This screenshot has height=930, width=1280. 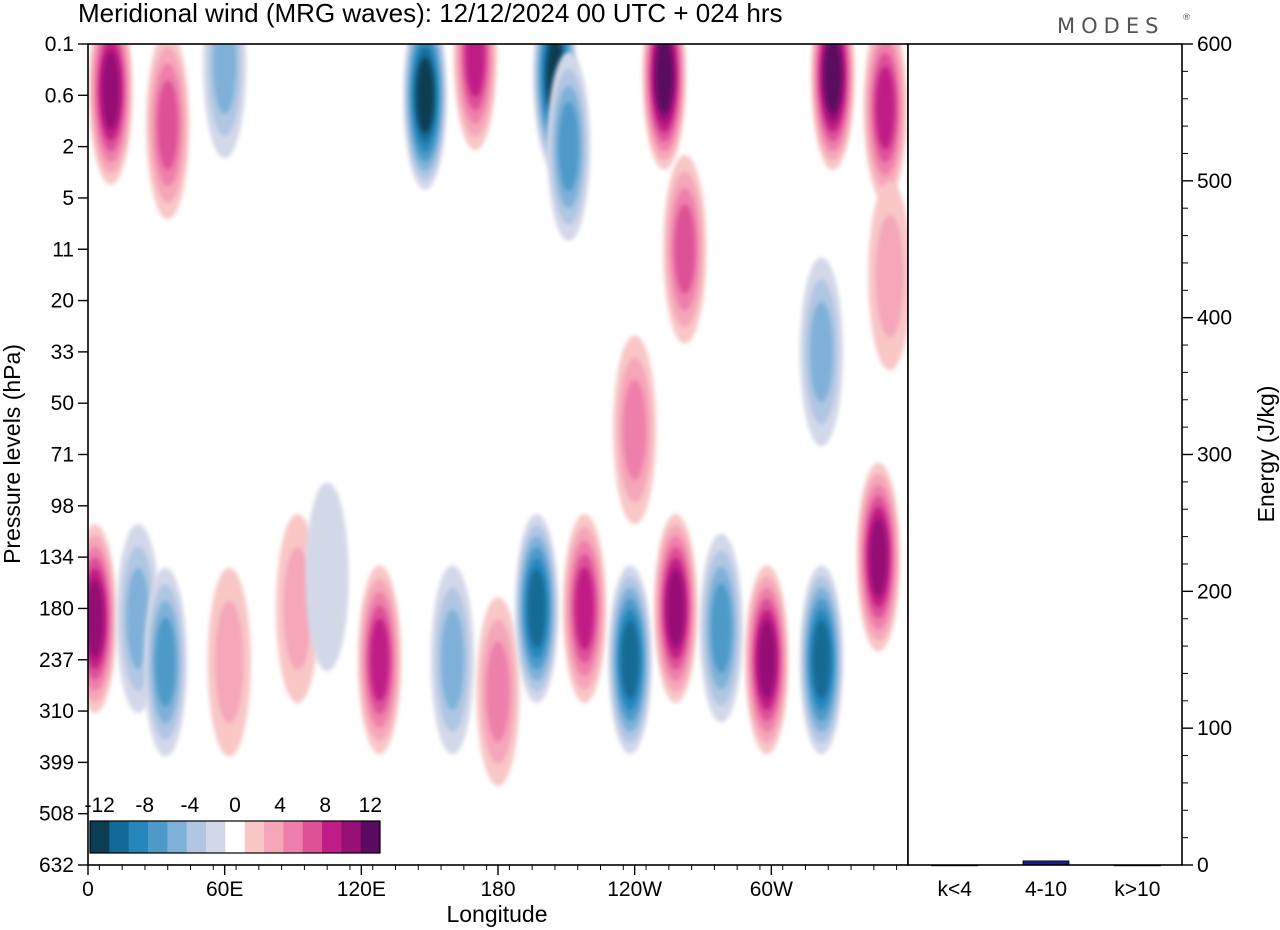 I want to click on y-tick-label: 11, so click(x=63, y=249).